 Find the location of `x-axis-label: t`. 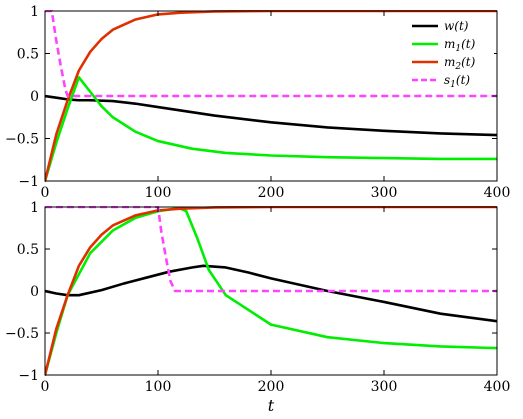

x-axis-label: t is located at coordinates (271, 405).